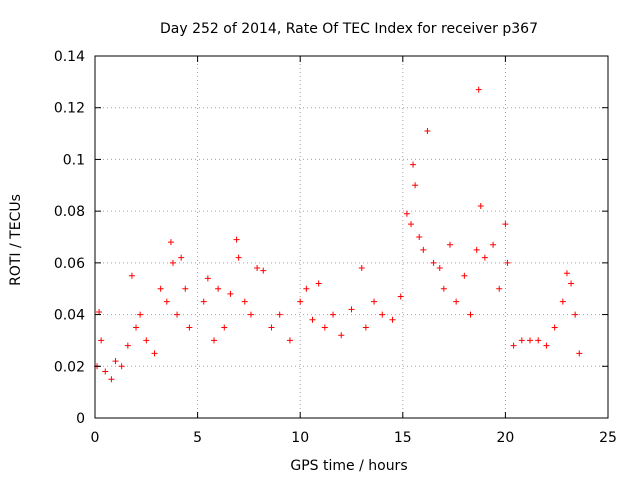 The height and width of the screenshot is (480, 640). Describe the element at coordinates (348, 466) in the screenshot. I see `x-axis-label: GPS time / hours` at that location.